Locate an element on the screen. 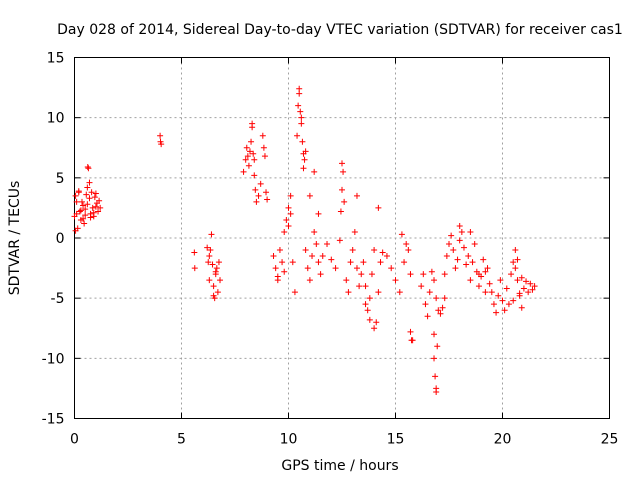  x-axis-label: GPS time / hours is located at coordinates (339, 466).